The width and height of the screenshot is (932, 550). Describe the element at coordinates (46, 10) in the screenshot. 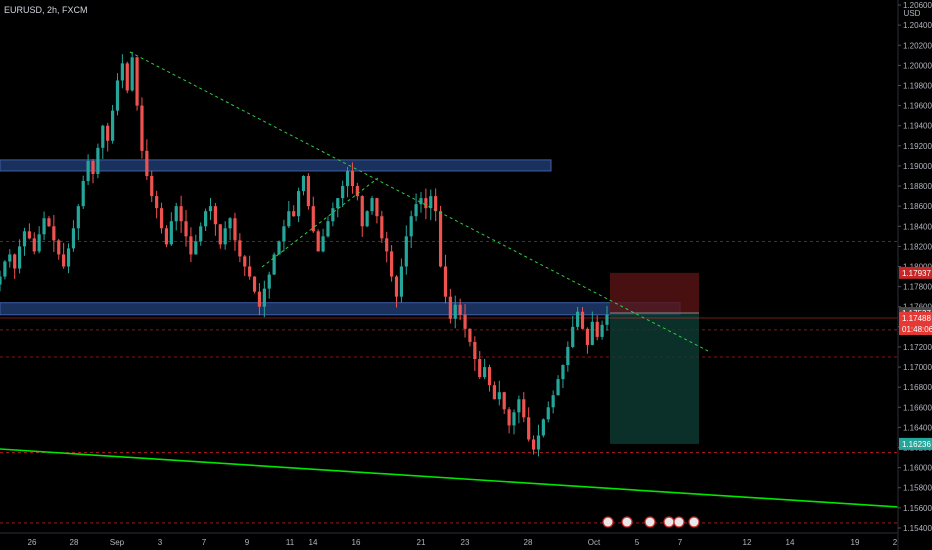

I see `chart-title: EURUSD, 2h, FXCM` at that location.